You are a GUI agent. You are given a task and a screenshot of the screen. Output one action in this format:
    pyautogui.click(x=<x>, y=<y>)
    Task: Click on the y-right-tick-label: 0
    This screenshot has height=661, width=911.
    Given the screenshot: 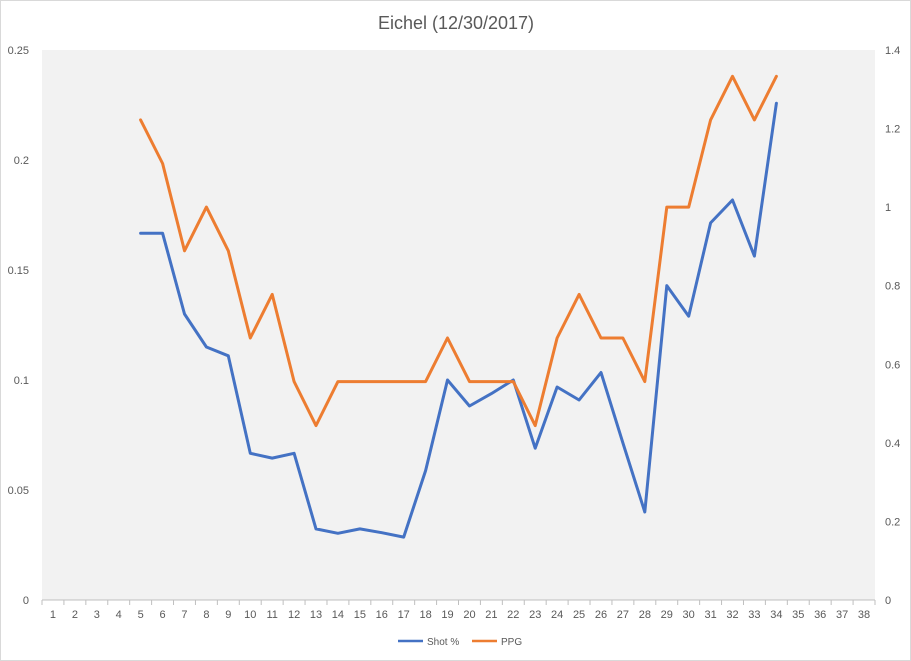 What is the action you would take?
    pyautogui.click(x=888, y=601)
    